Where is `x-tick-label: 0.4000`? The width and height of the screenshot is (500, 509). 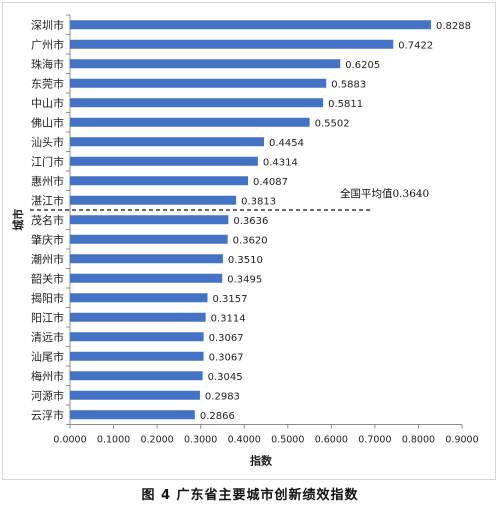
x-tick-label: 0.4000 is located at coordinates (244, 440).